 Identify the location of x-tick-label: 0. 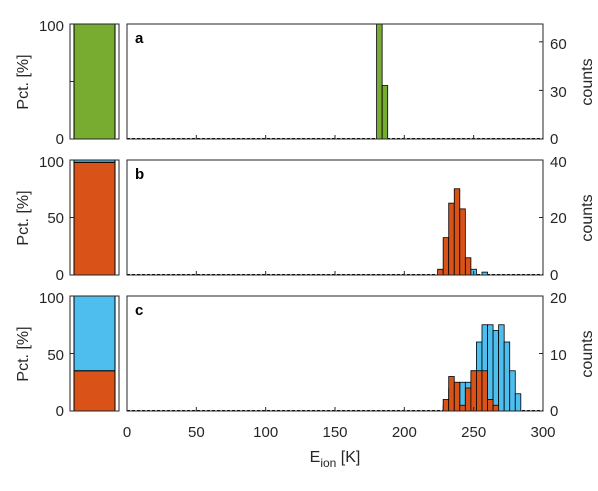
(127, 432).